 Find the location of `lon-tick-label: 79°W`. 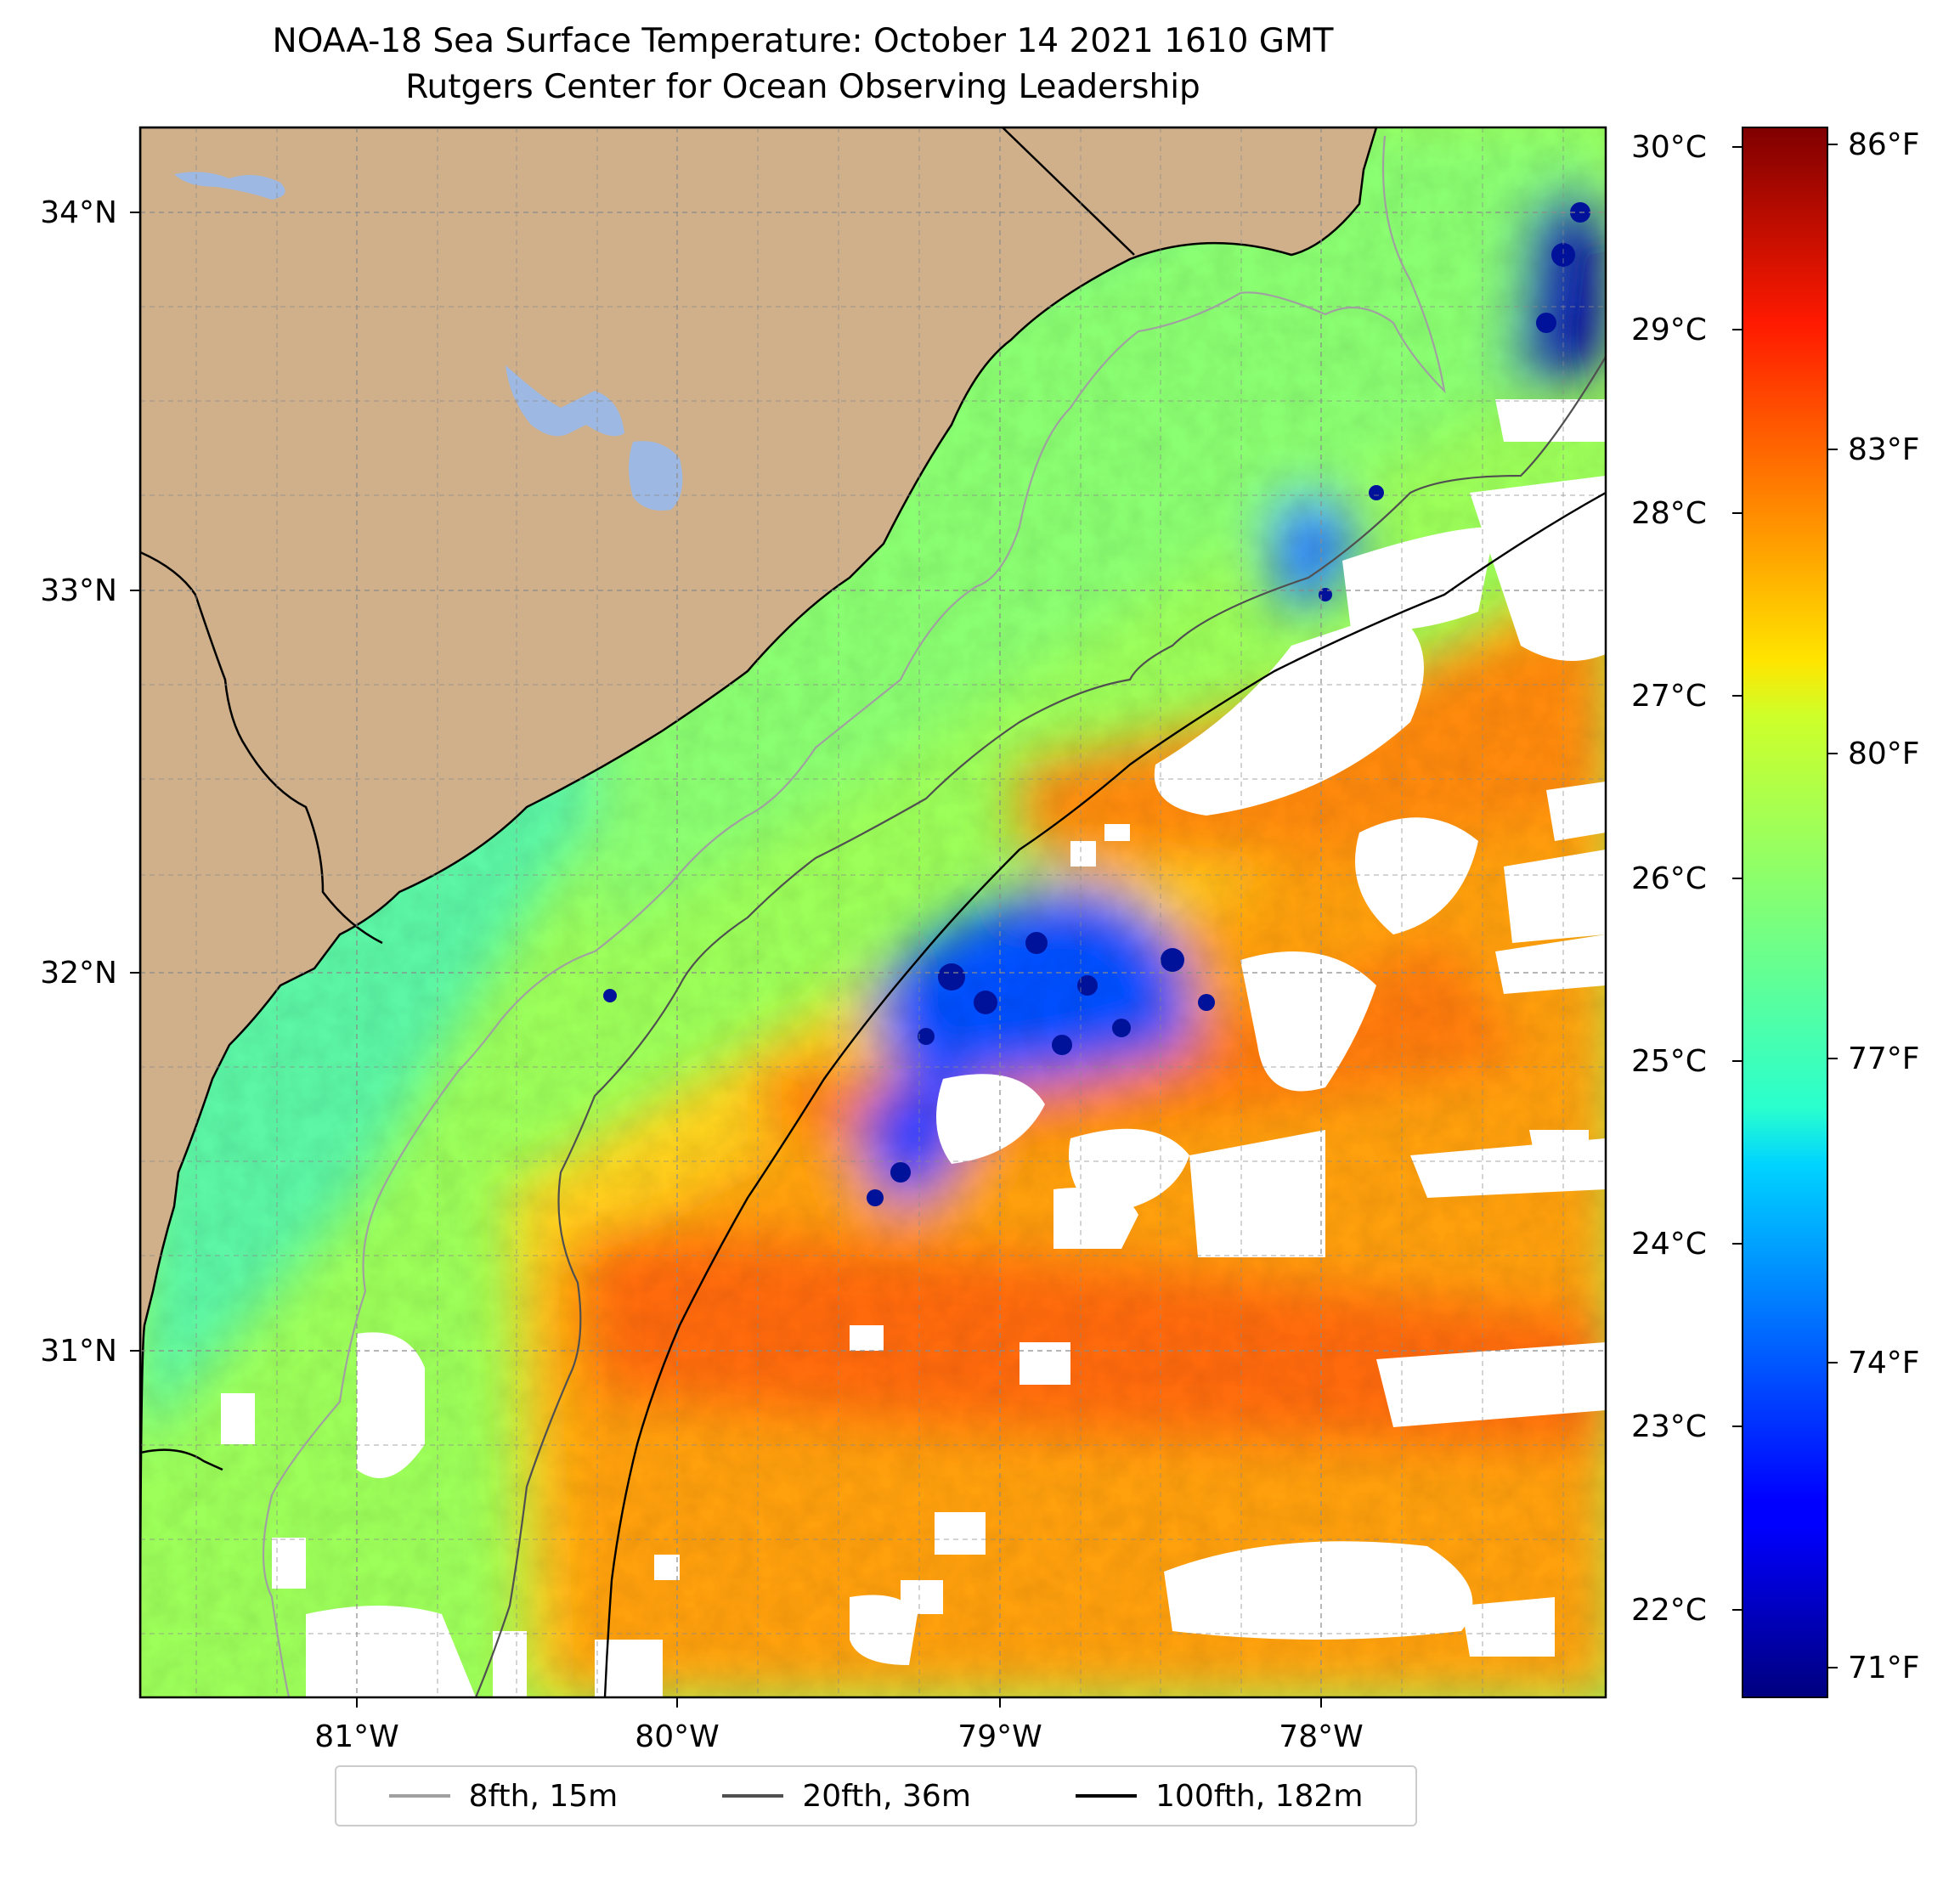

lon-tick-label: 79°W is located at coordinates (999, 1737).